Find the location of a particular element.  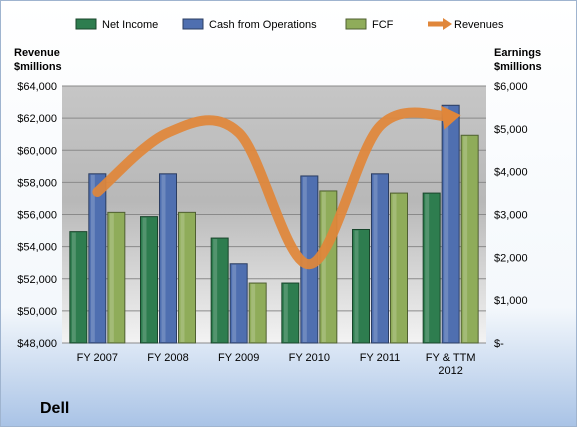

legend-arrow-icon is located at coordinates (447, 24).